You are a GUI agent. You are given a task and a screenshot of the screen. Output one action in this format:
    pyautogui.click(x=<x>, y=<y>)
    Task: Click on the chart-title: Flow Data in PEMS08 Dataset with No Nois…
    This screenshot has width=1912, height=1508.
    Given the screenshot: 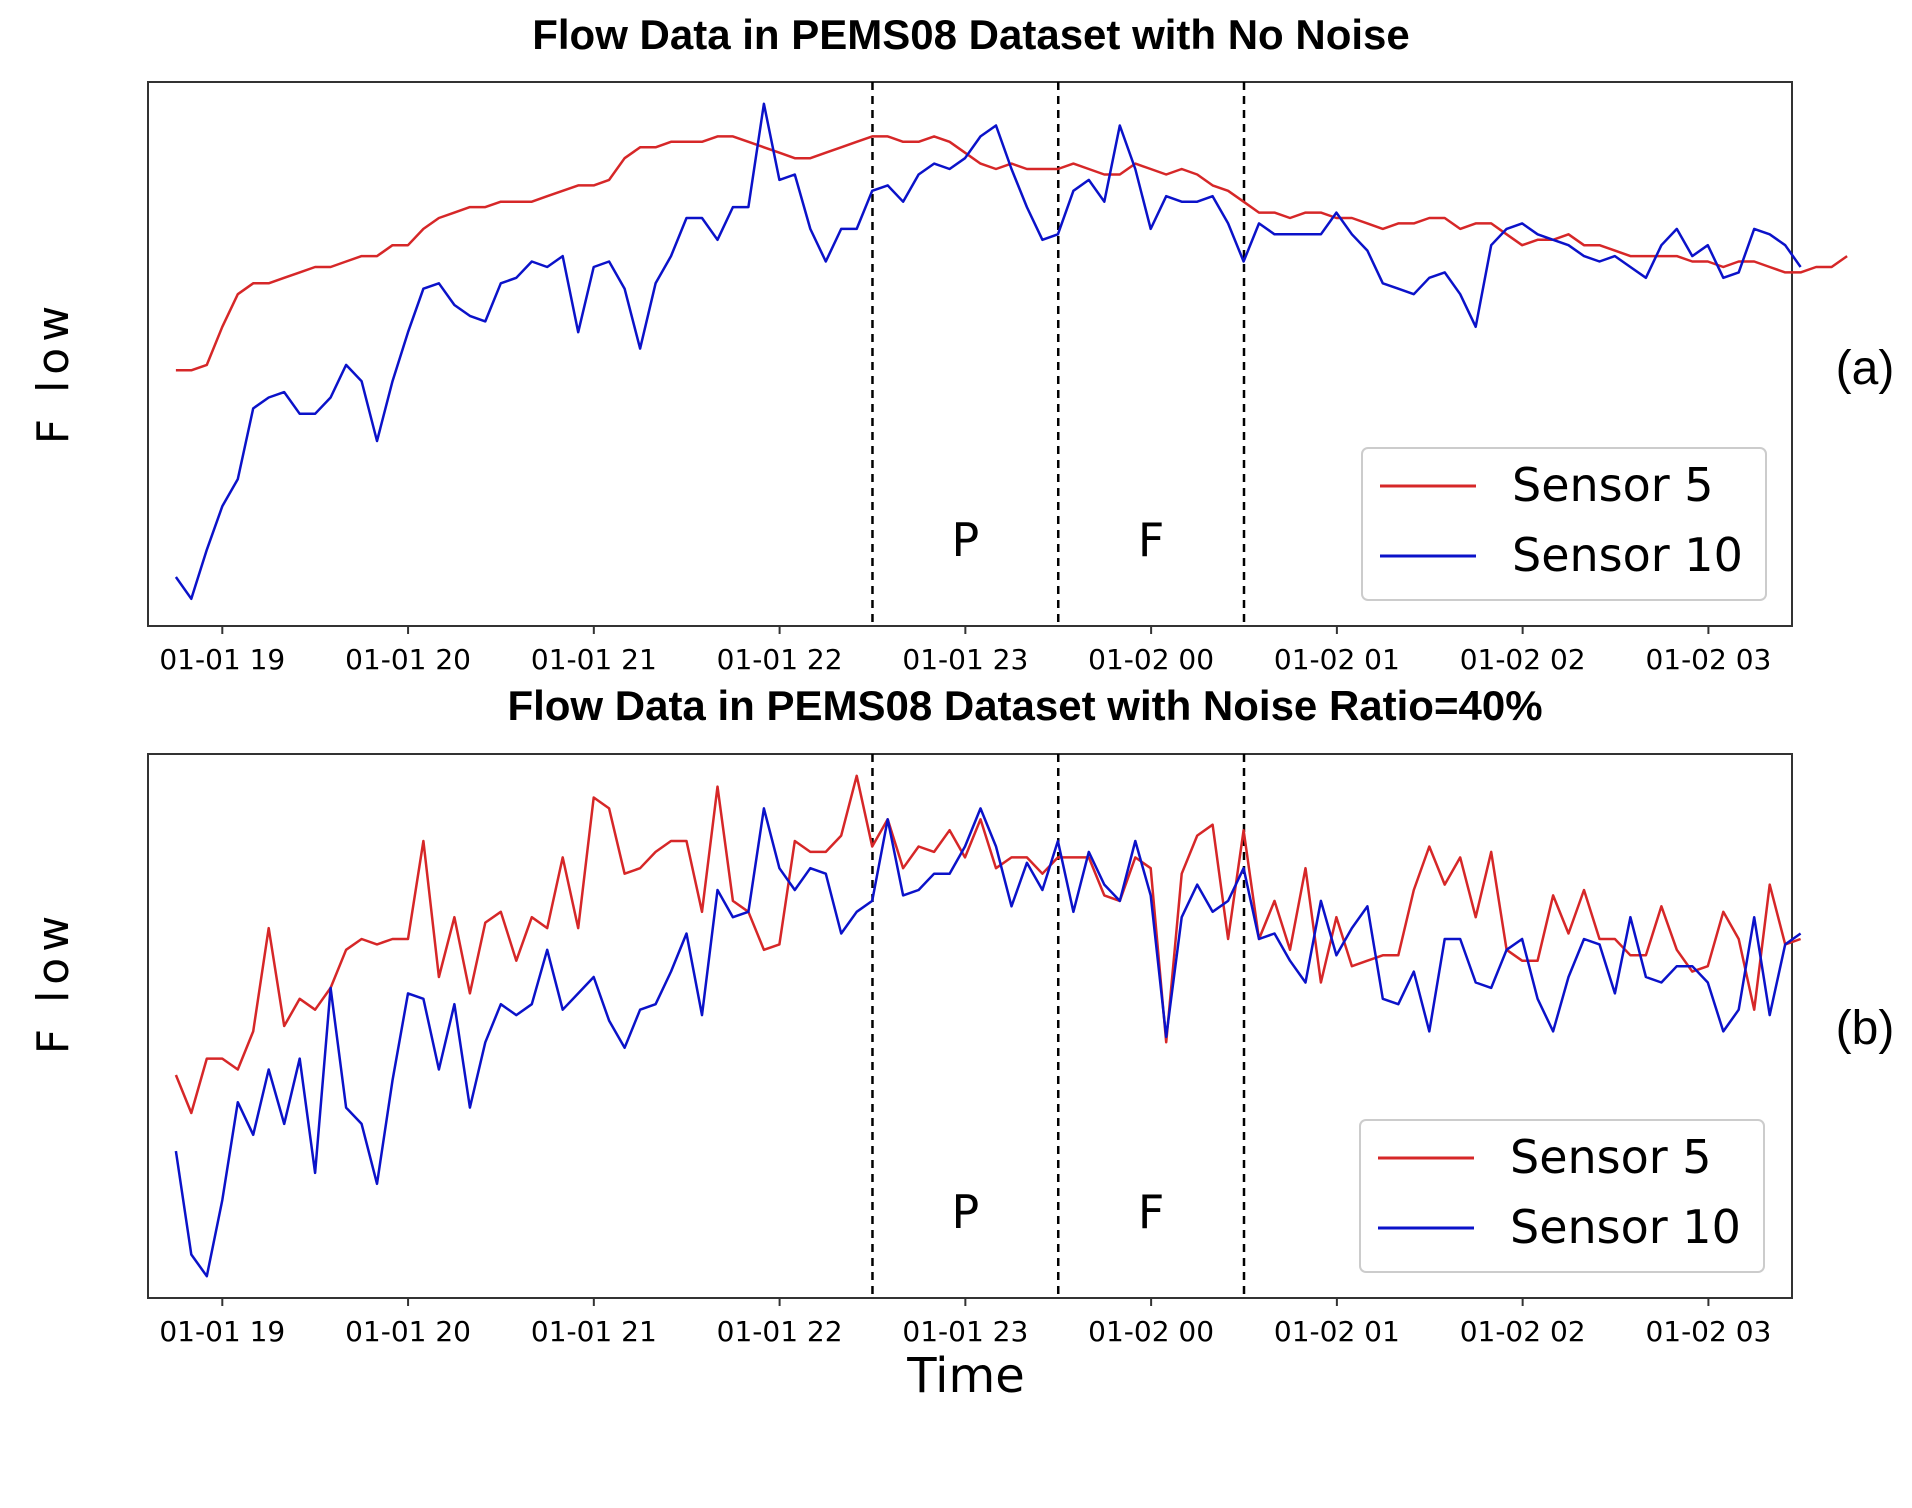 What is the action you would take?
    pyautogui.click(x=971, y=34)
    